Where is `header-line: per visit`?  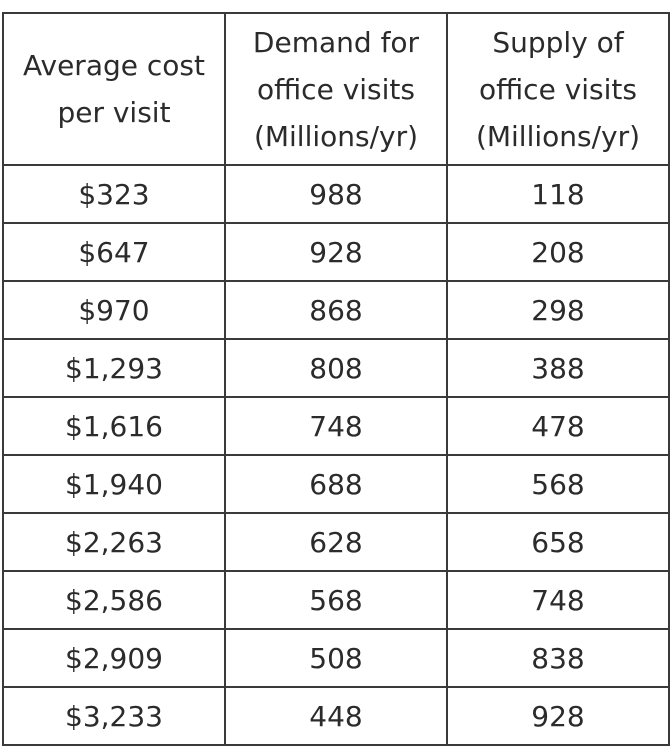
header-line: per visit is located at coordinates (114, 112).